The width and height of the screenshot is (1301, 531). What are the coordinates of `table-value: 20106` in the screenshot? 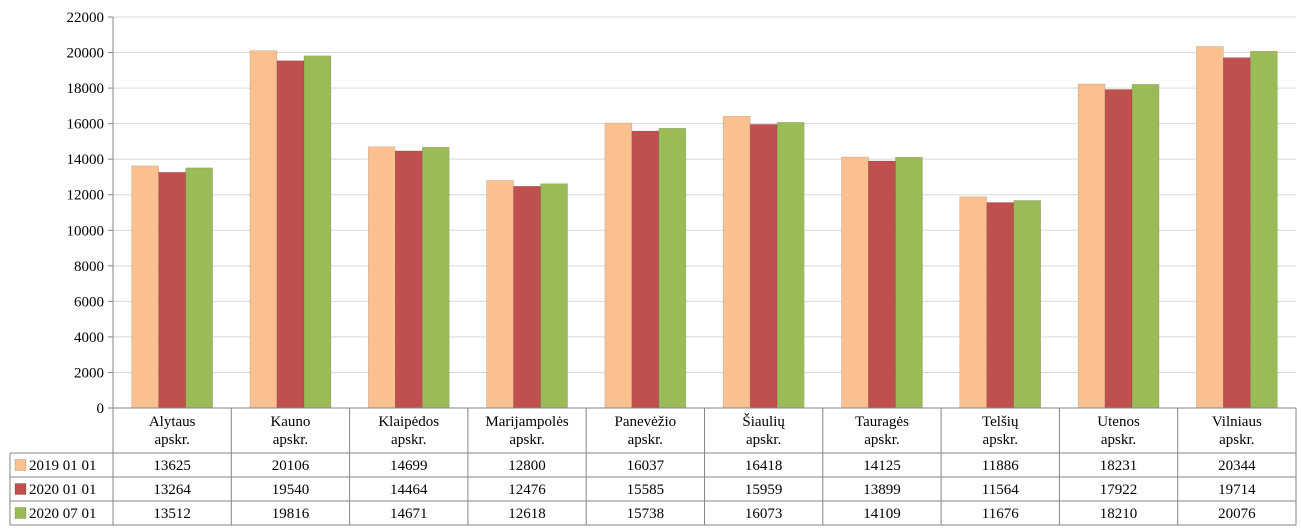 It's located at (291, 466).